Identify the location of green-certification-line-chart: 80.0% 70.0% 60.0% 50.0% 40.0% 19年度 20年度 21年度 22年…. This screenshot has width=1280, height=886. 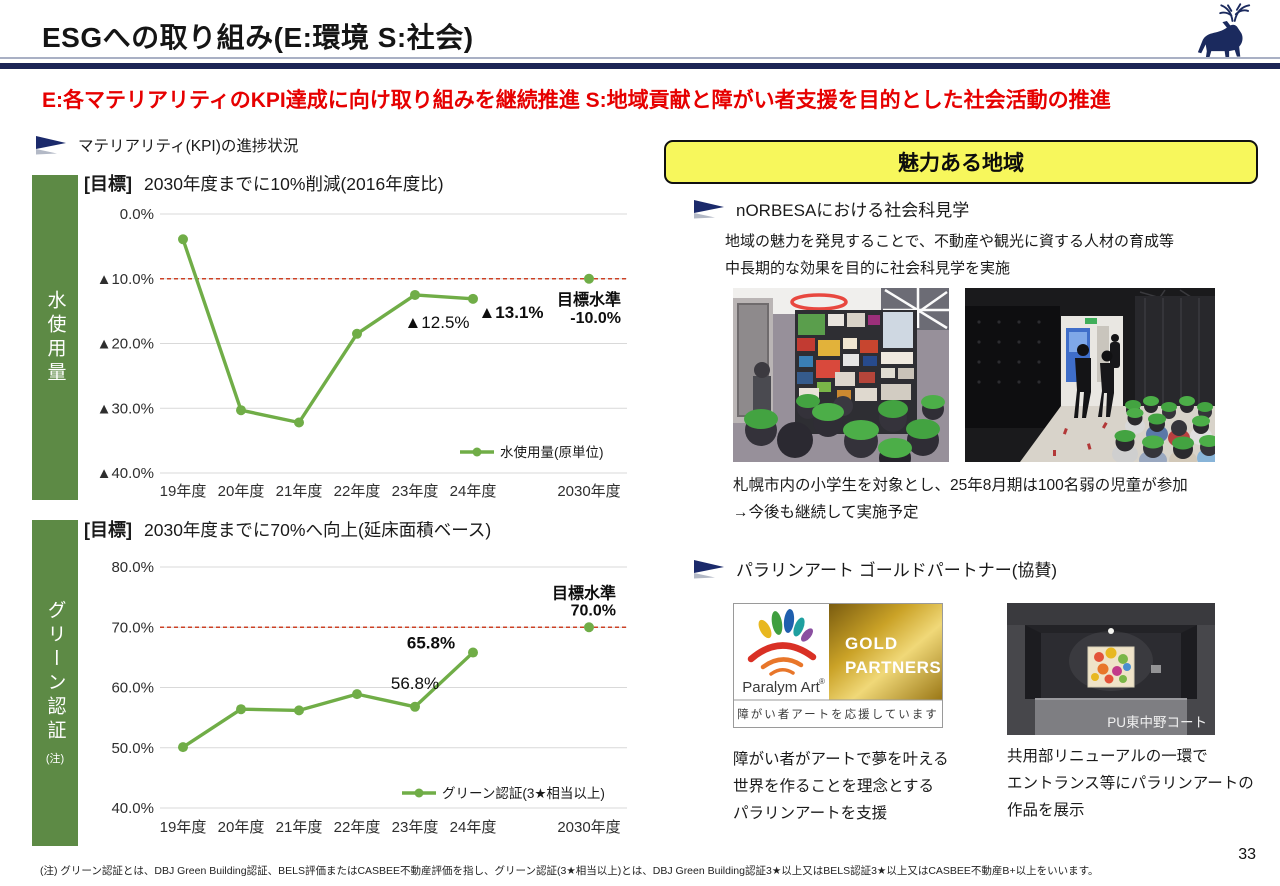
(369, 697).